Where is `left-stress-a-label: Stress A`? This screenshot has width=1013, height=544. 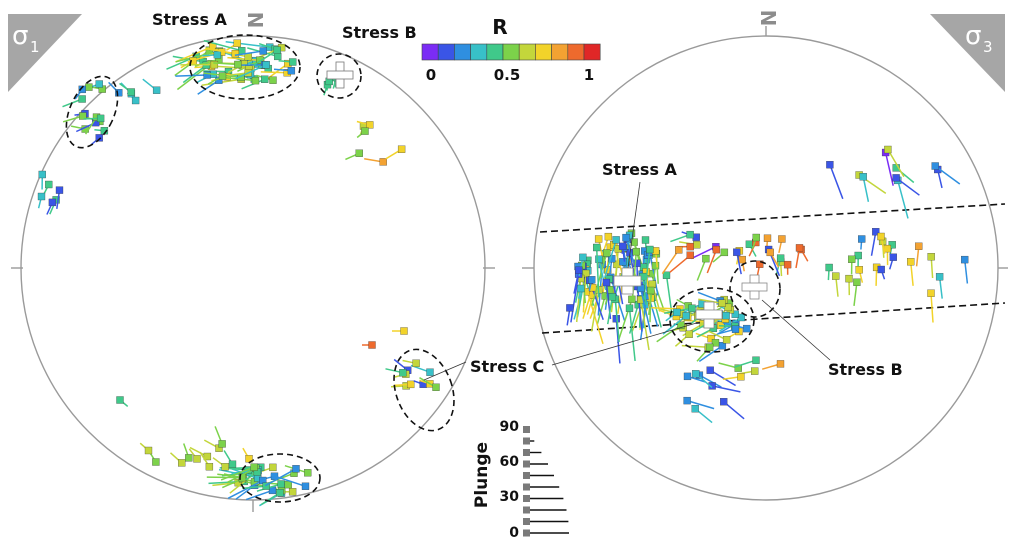 left-stress-a-label: Stress A is located at coordinates (190, 19).